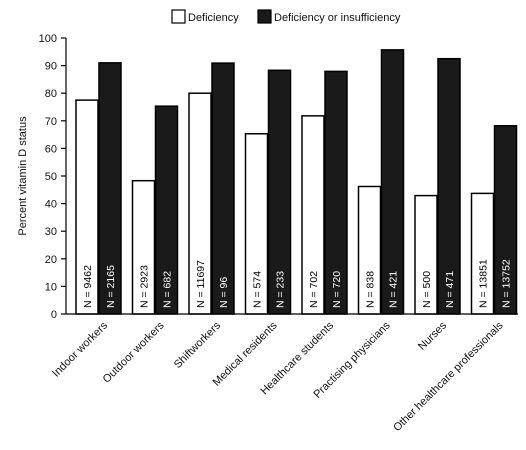  I want to click on bar-n-label: N = 838, so click(371, 289).